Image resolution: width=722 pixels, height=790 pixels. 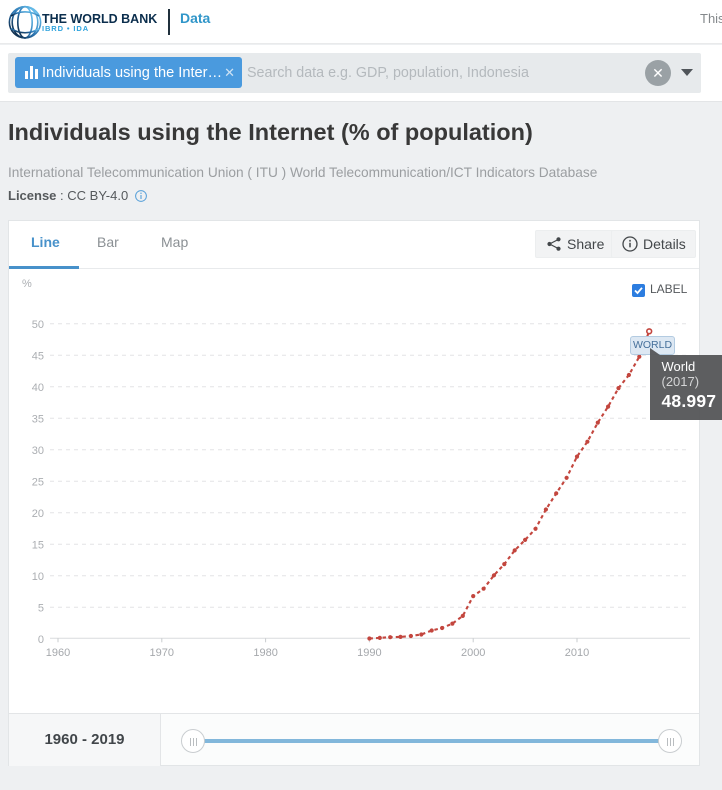 What do you see at coordinates (577, 653) in the screenshot?
I see `svg-text: 2010` at bounding box center [577, 653].